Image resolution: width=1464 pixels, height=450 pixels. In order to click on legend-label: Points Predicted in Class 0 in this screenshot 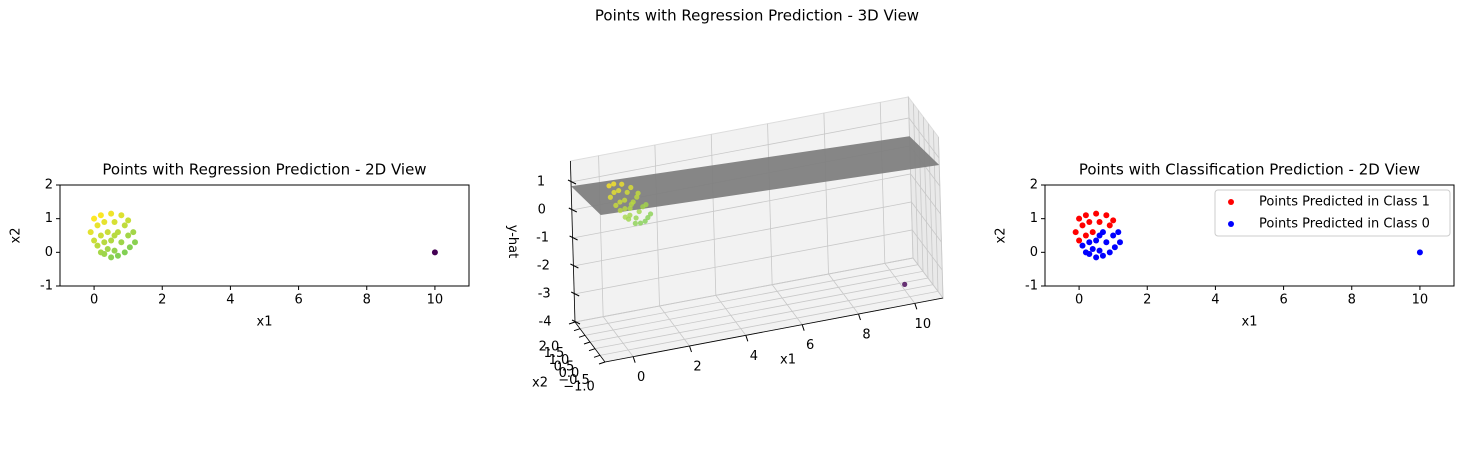, I will do `click(1344, 224)`.